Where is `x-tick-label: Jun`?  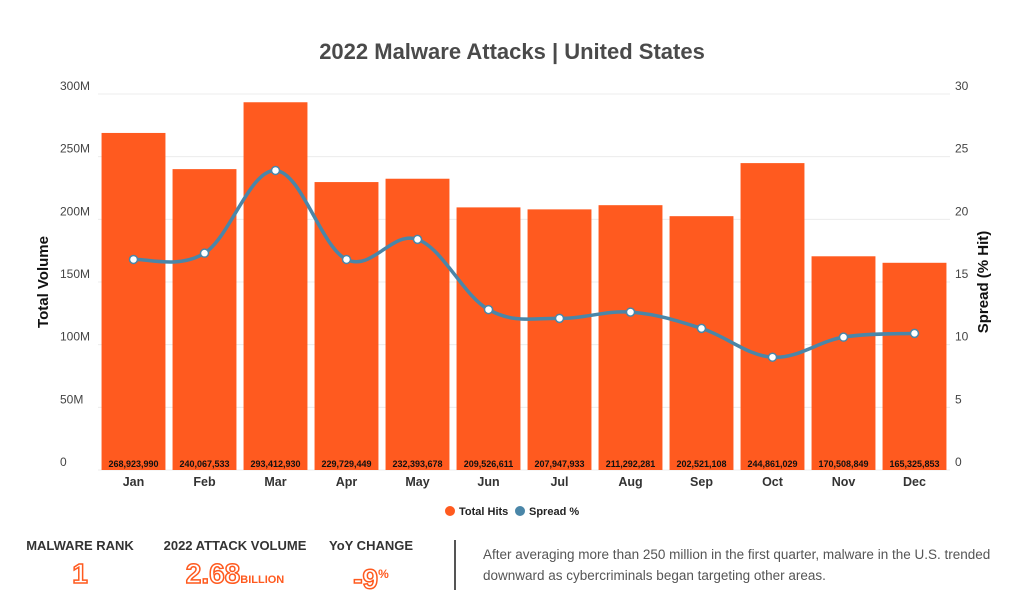 x-tick-label: Jun is located at coordinates (488, 482).